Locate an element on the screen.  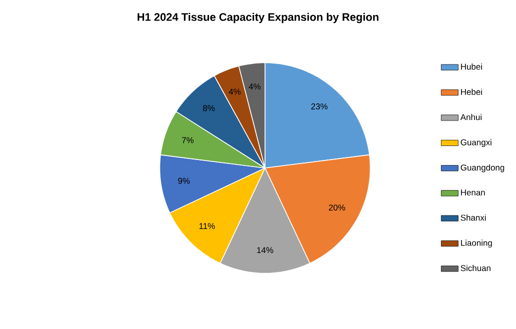
legend-label: Guangxi is located at coordinates (476, 143).